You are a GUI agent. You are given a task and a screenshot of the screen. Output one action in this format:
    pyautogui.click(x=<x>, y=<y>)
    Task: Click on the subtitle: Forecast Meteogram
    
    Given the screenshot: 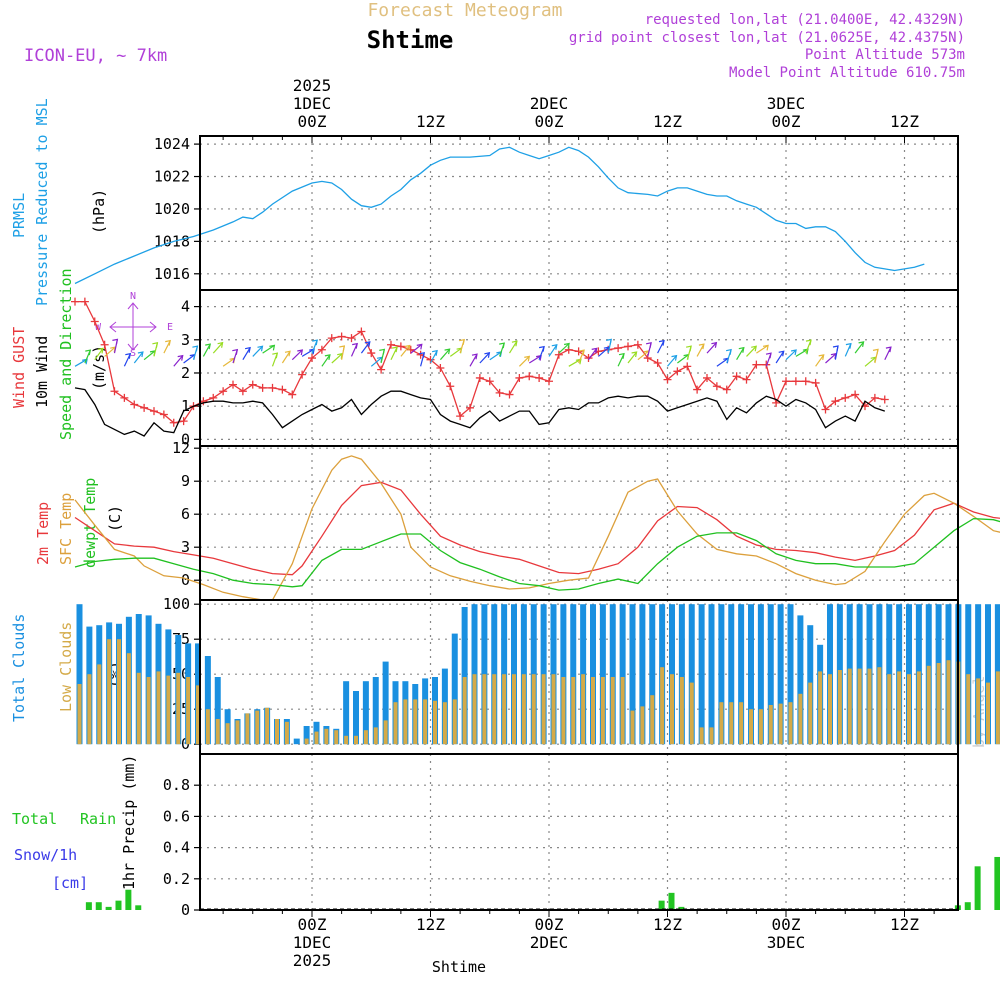 What is the action you would take?
    pyautogui.click(x=464, y=10)
    